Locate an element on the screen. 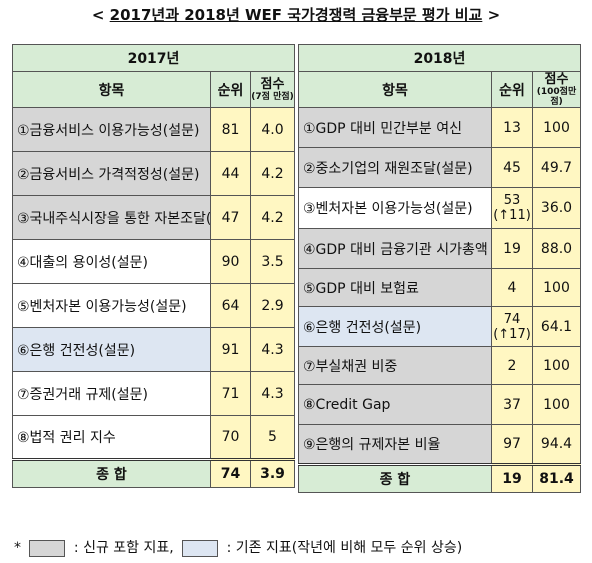 Image resolution: width=592 pixels, height=563 pixels. table-row: ①GDP 대비 민간부분 여신 13 100 is located at coordinates (440, 127).